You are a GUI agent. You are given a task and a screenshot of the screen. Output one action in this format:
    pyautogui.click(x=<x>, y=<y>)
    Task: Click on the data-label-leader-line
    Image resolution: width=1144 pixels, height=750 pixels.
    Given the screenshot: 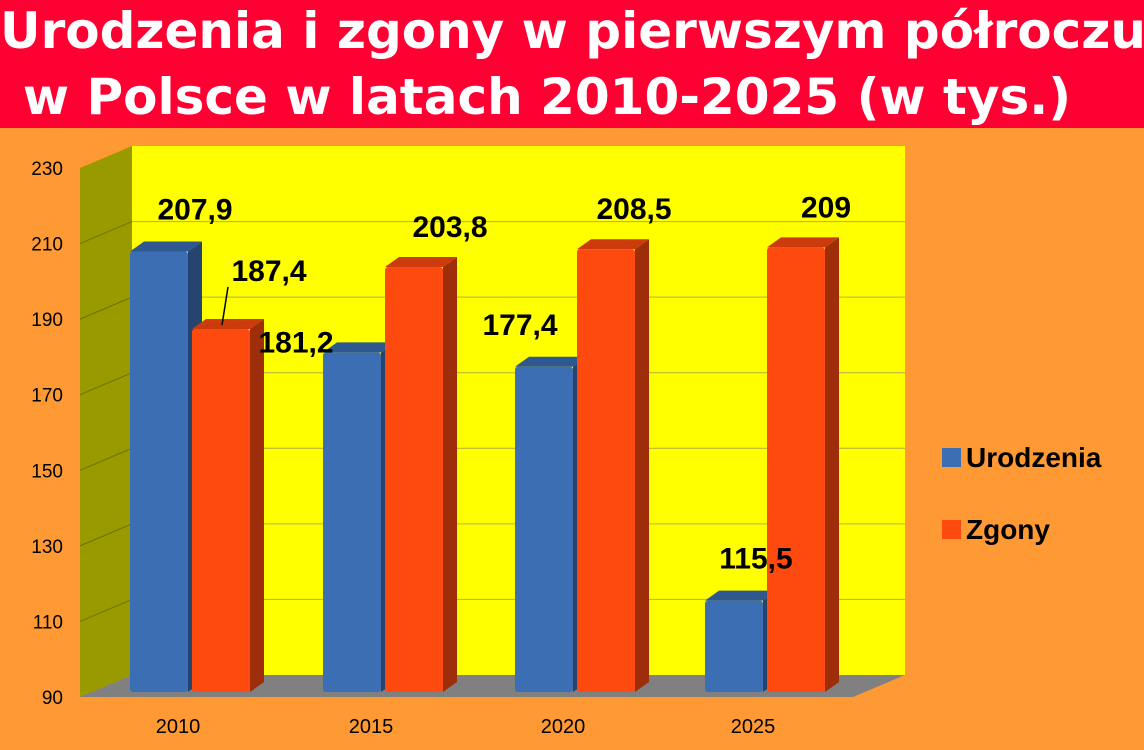 What is the action you would take?
    pyautogui.click(x=225, y=306)
    